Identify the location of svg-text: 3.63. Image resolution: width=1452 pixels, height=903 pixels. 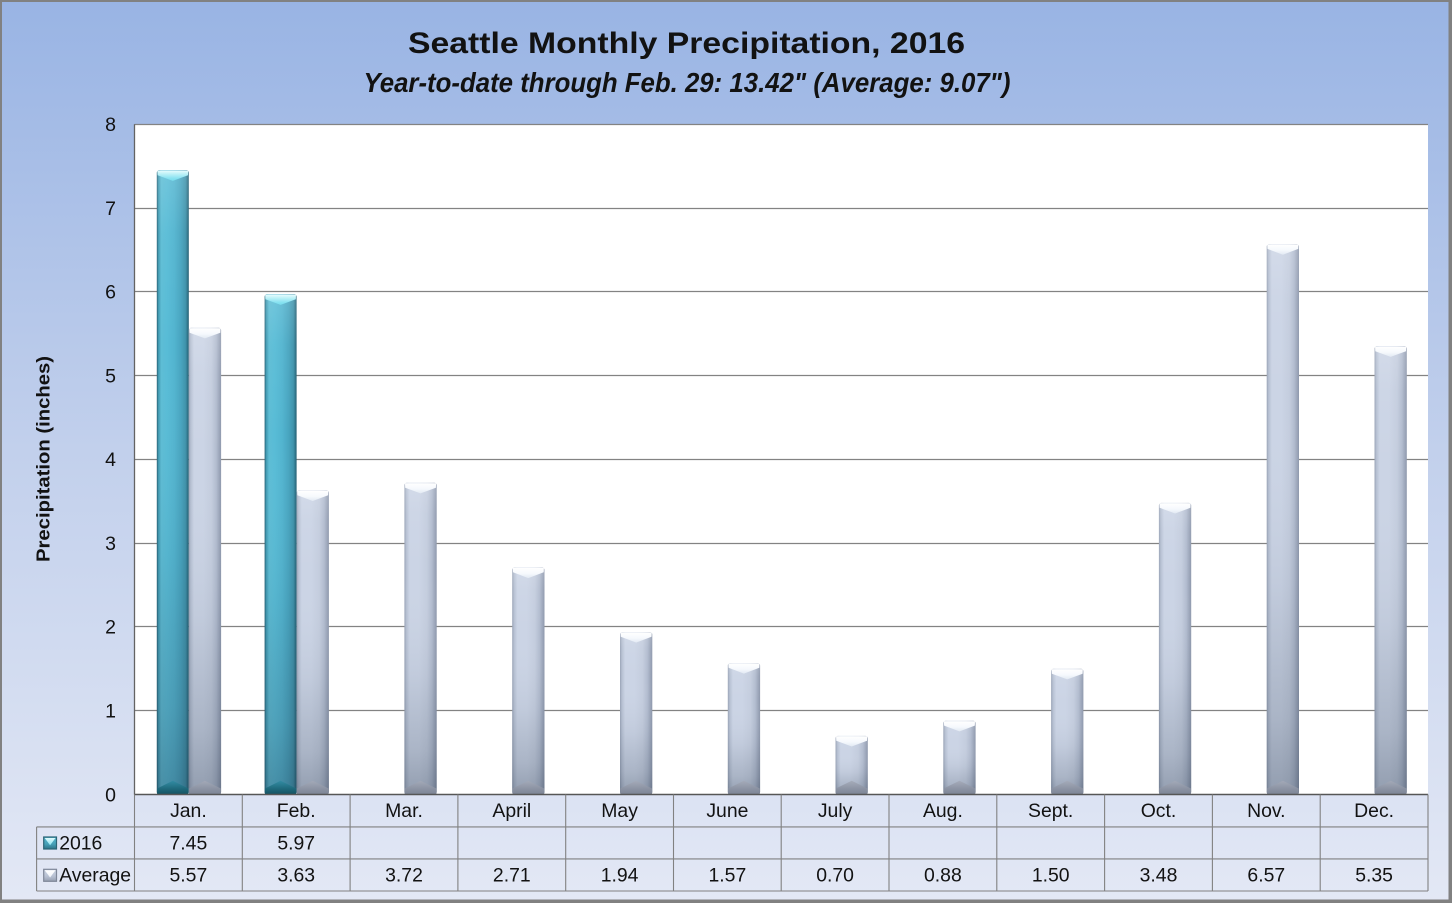
(296, 876).